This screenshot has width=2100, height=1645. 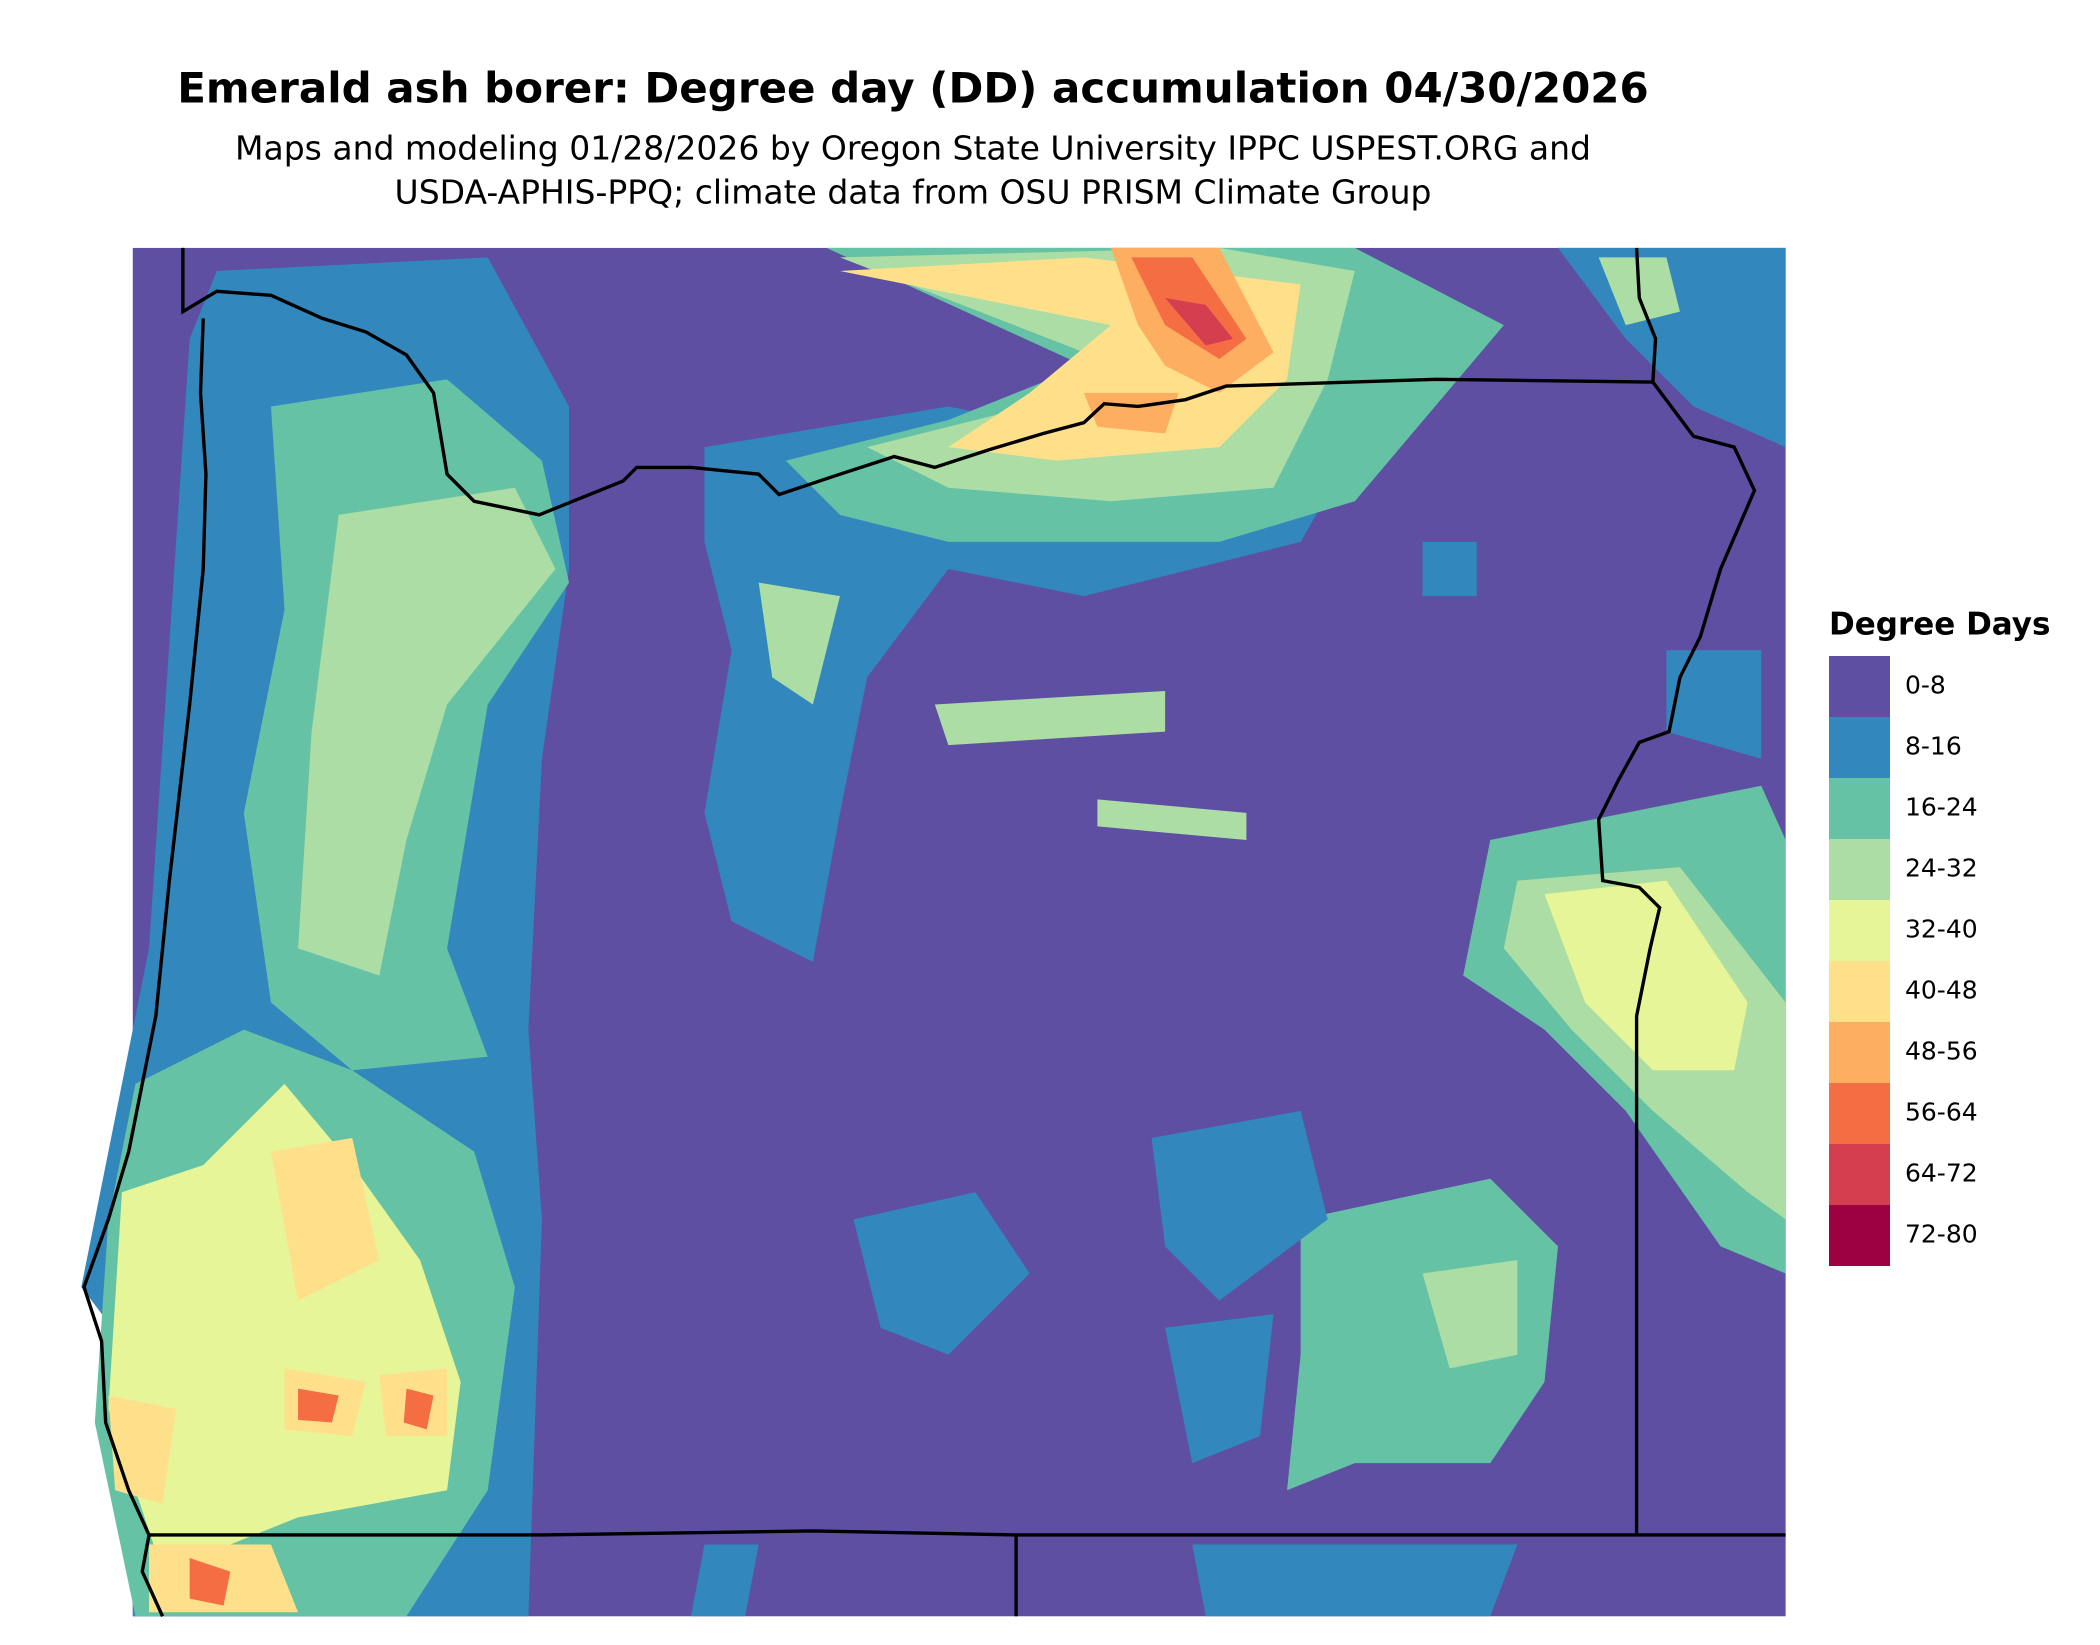 I want to click on legend-title: Degree Days, so click(x=1939, y=625).